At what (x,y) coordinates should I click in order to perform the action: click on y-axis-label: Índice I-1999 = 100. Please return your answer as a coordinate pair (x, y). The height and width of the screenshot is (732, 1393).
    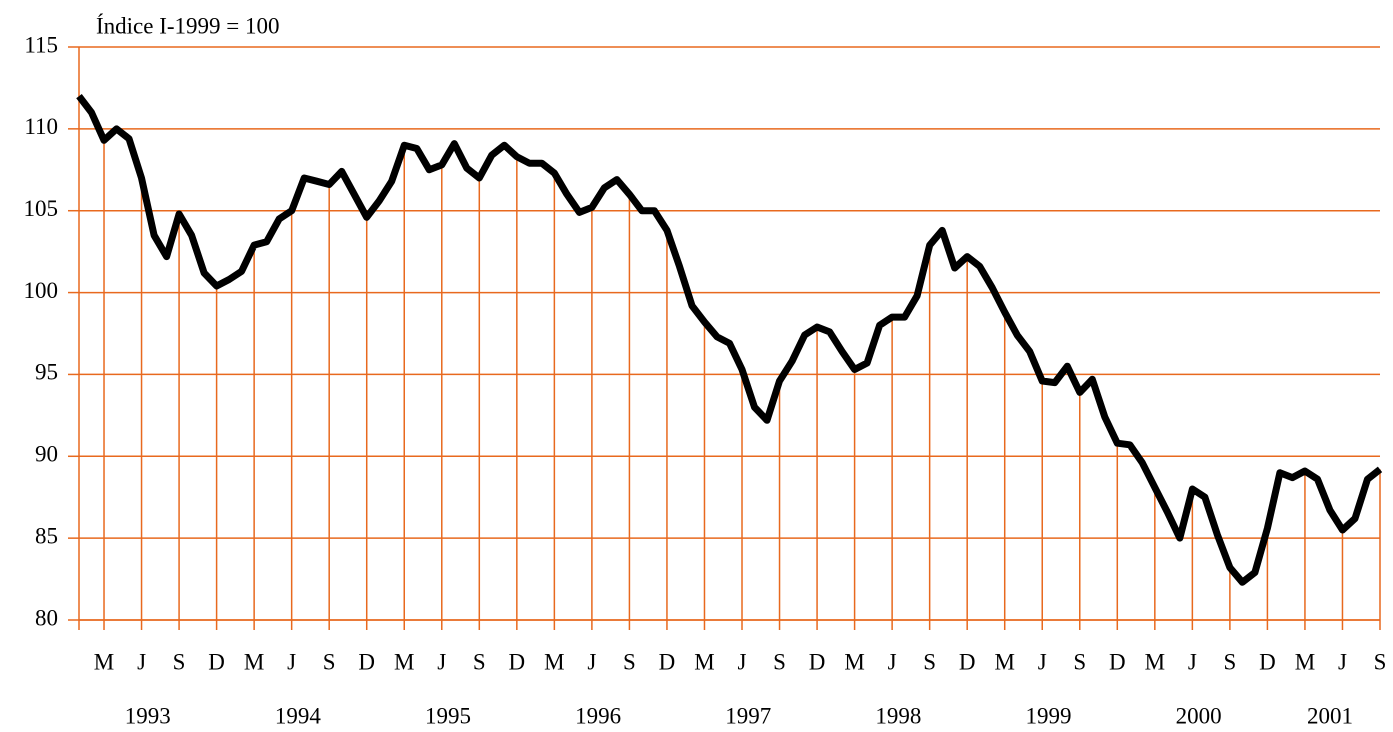
    Looking at the image, I should click on (188, 25).